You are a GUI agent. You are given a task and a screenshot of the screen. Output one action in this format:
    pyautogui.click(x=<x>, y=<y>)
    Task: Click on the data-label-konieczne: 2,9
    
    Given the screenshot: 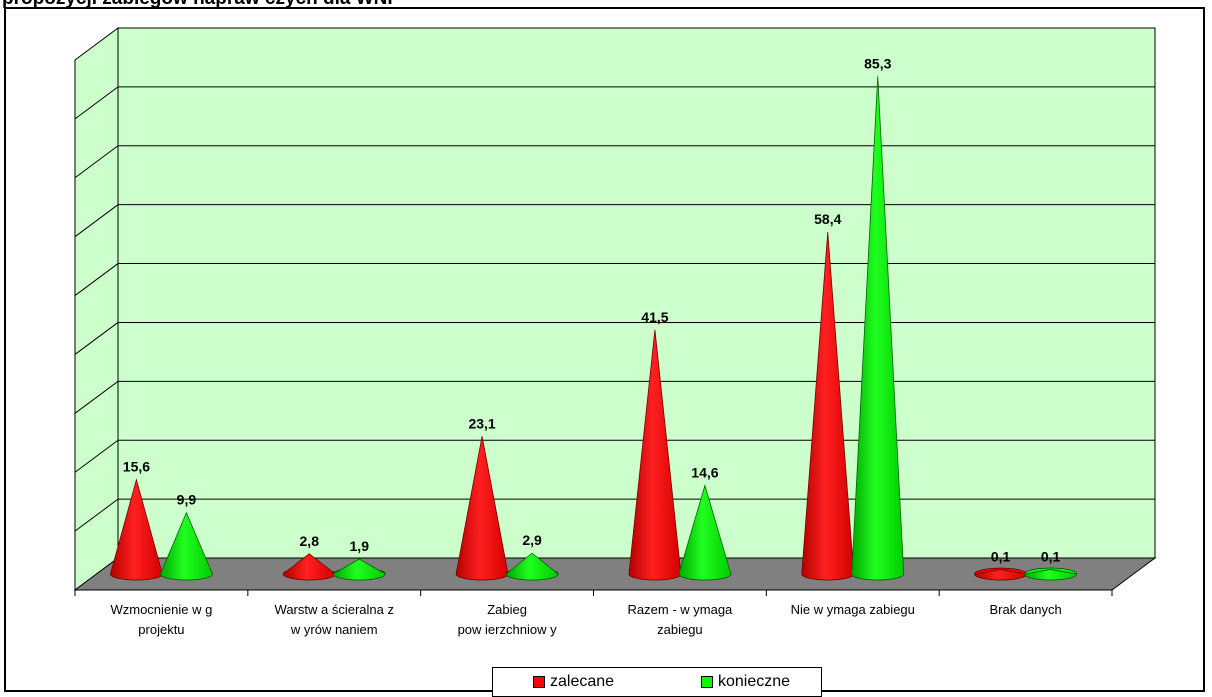 What is the action you would take?
    pyautogui.click(x=532, y=540)
    